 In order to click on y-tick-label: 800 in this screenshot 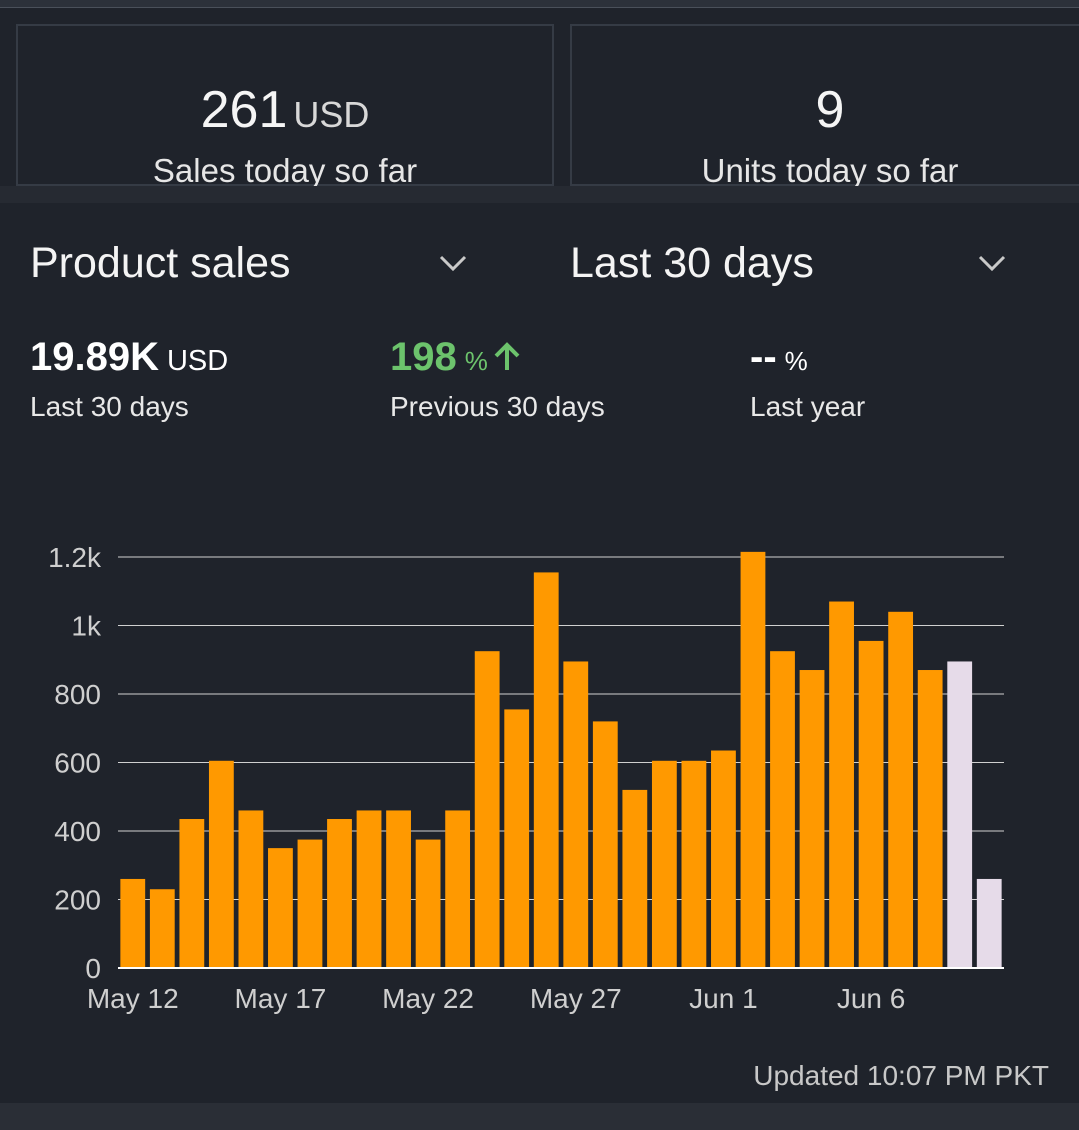, I will do `click(77, 694)`.